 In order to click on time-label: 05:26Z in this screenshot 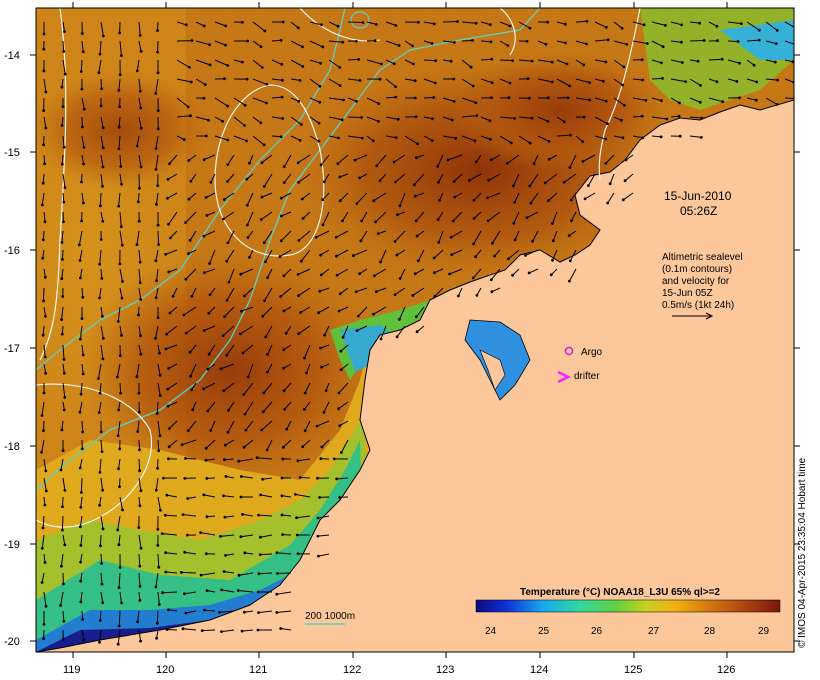, I will do `click(698, 211)`.